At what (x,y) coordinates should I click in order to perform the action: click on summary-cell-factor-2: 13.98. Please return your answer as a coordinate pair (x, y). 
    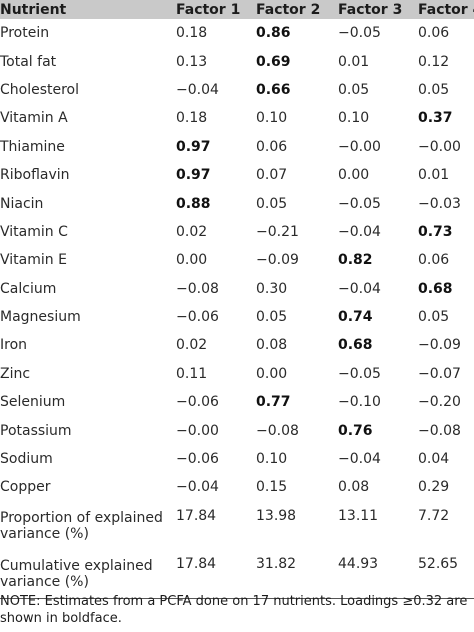
    Looking at the image, I should click on (276, 515).